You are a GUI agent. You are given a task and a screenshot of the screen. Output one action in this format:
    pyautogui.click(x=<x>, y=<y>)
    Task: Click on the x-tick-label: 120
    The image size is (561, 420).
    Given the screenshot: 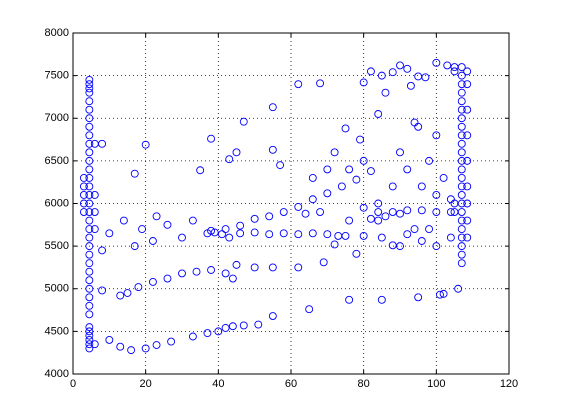 What is the action you would take?
    pyautogui.click(x=509, y=384)
    